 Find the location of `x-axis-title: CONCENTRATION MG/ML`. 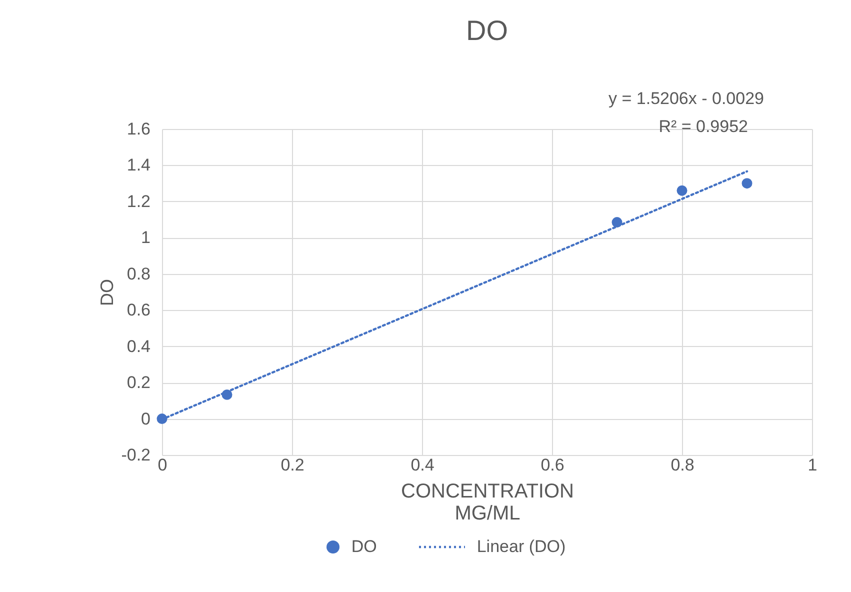

x-axis-title: CONCENTRATION MG/ML is located at coordinates (487, 502).